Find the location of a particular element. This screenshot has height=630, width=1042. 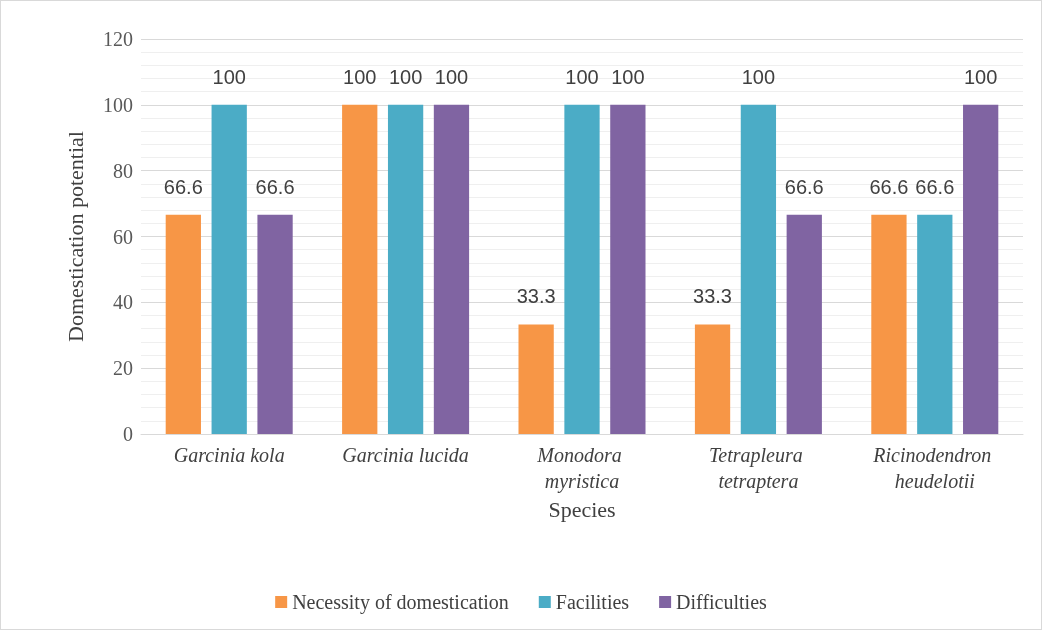

legend-label: Necessity of domestication is located at coordinates (400, 602).